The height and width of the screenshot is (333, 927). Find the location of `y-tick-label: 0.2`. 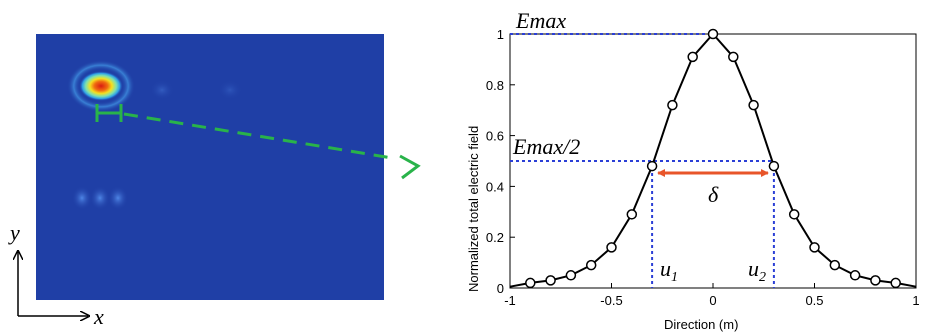

y-tick-label: 0.2 is located at coordinates (495, 237).